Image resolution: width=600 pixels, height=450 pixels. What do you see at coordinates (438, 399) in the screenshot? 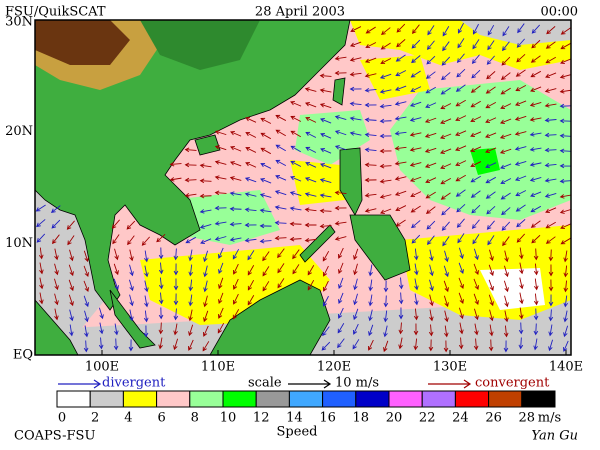
I see `scale-swatch` at bounding box center [438, 399].